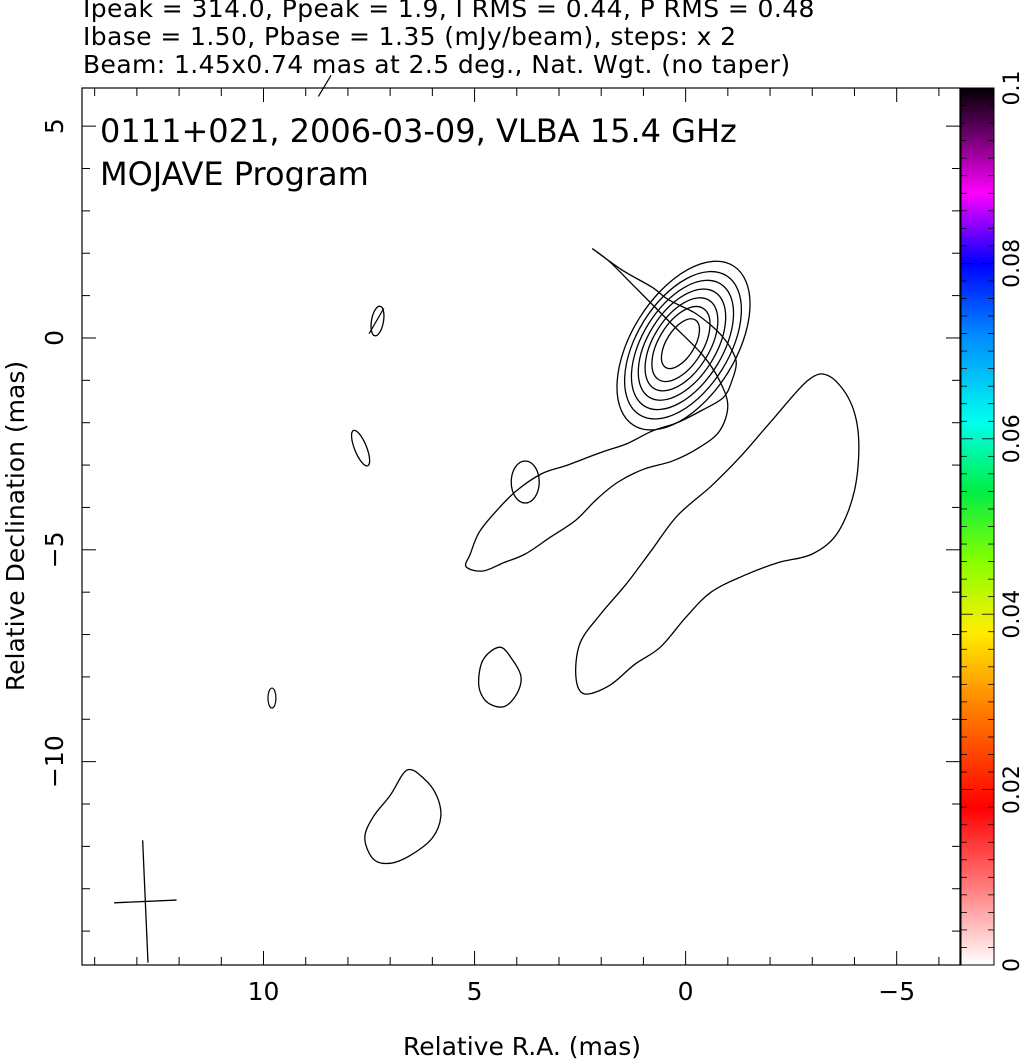  Describe the element at coordinates (54, 338) in the screenshot. I see `y-tick-label: 0` at that location.